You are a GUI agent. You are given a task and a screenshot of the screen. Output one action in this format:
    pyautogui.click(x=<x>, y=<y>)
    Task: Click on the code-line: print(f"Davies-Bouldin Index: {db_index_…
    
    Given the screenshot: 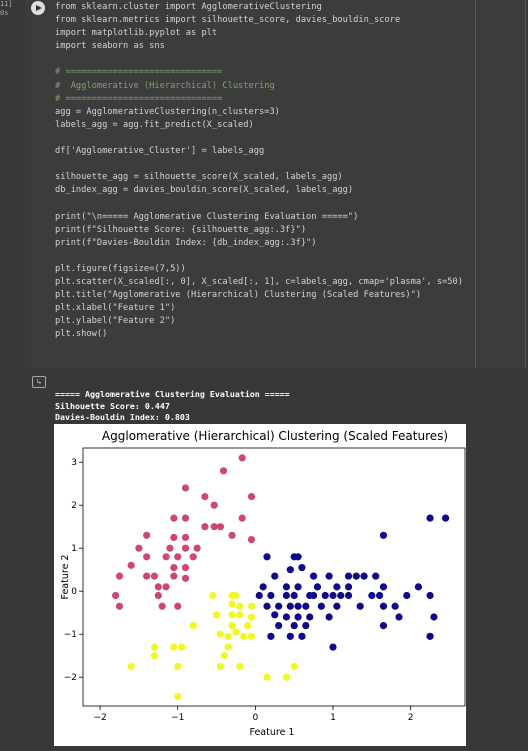 What is the action you would take?
    pyautogui.click(x=186, y=242)
    